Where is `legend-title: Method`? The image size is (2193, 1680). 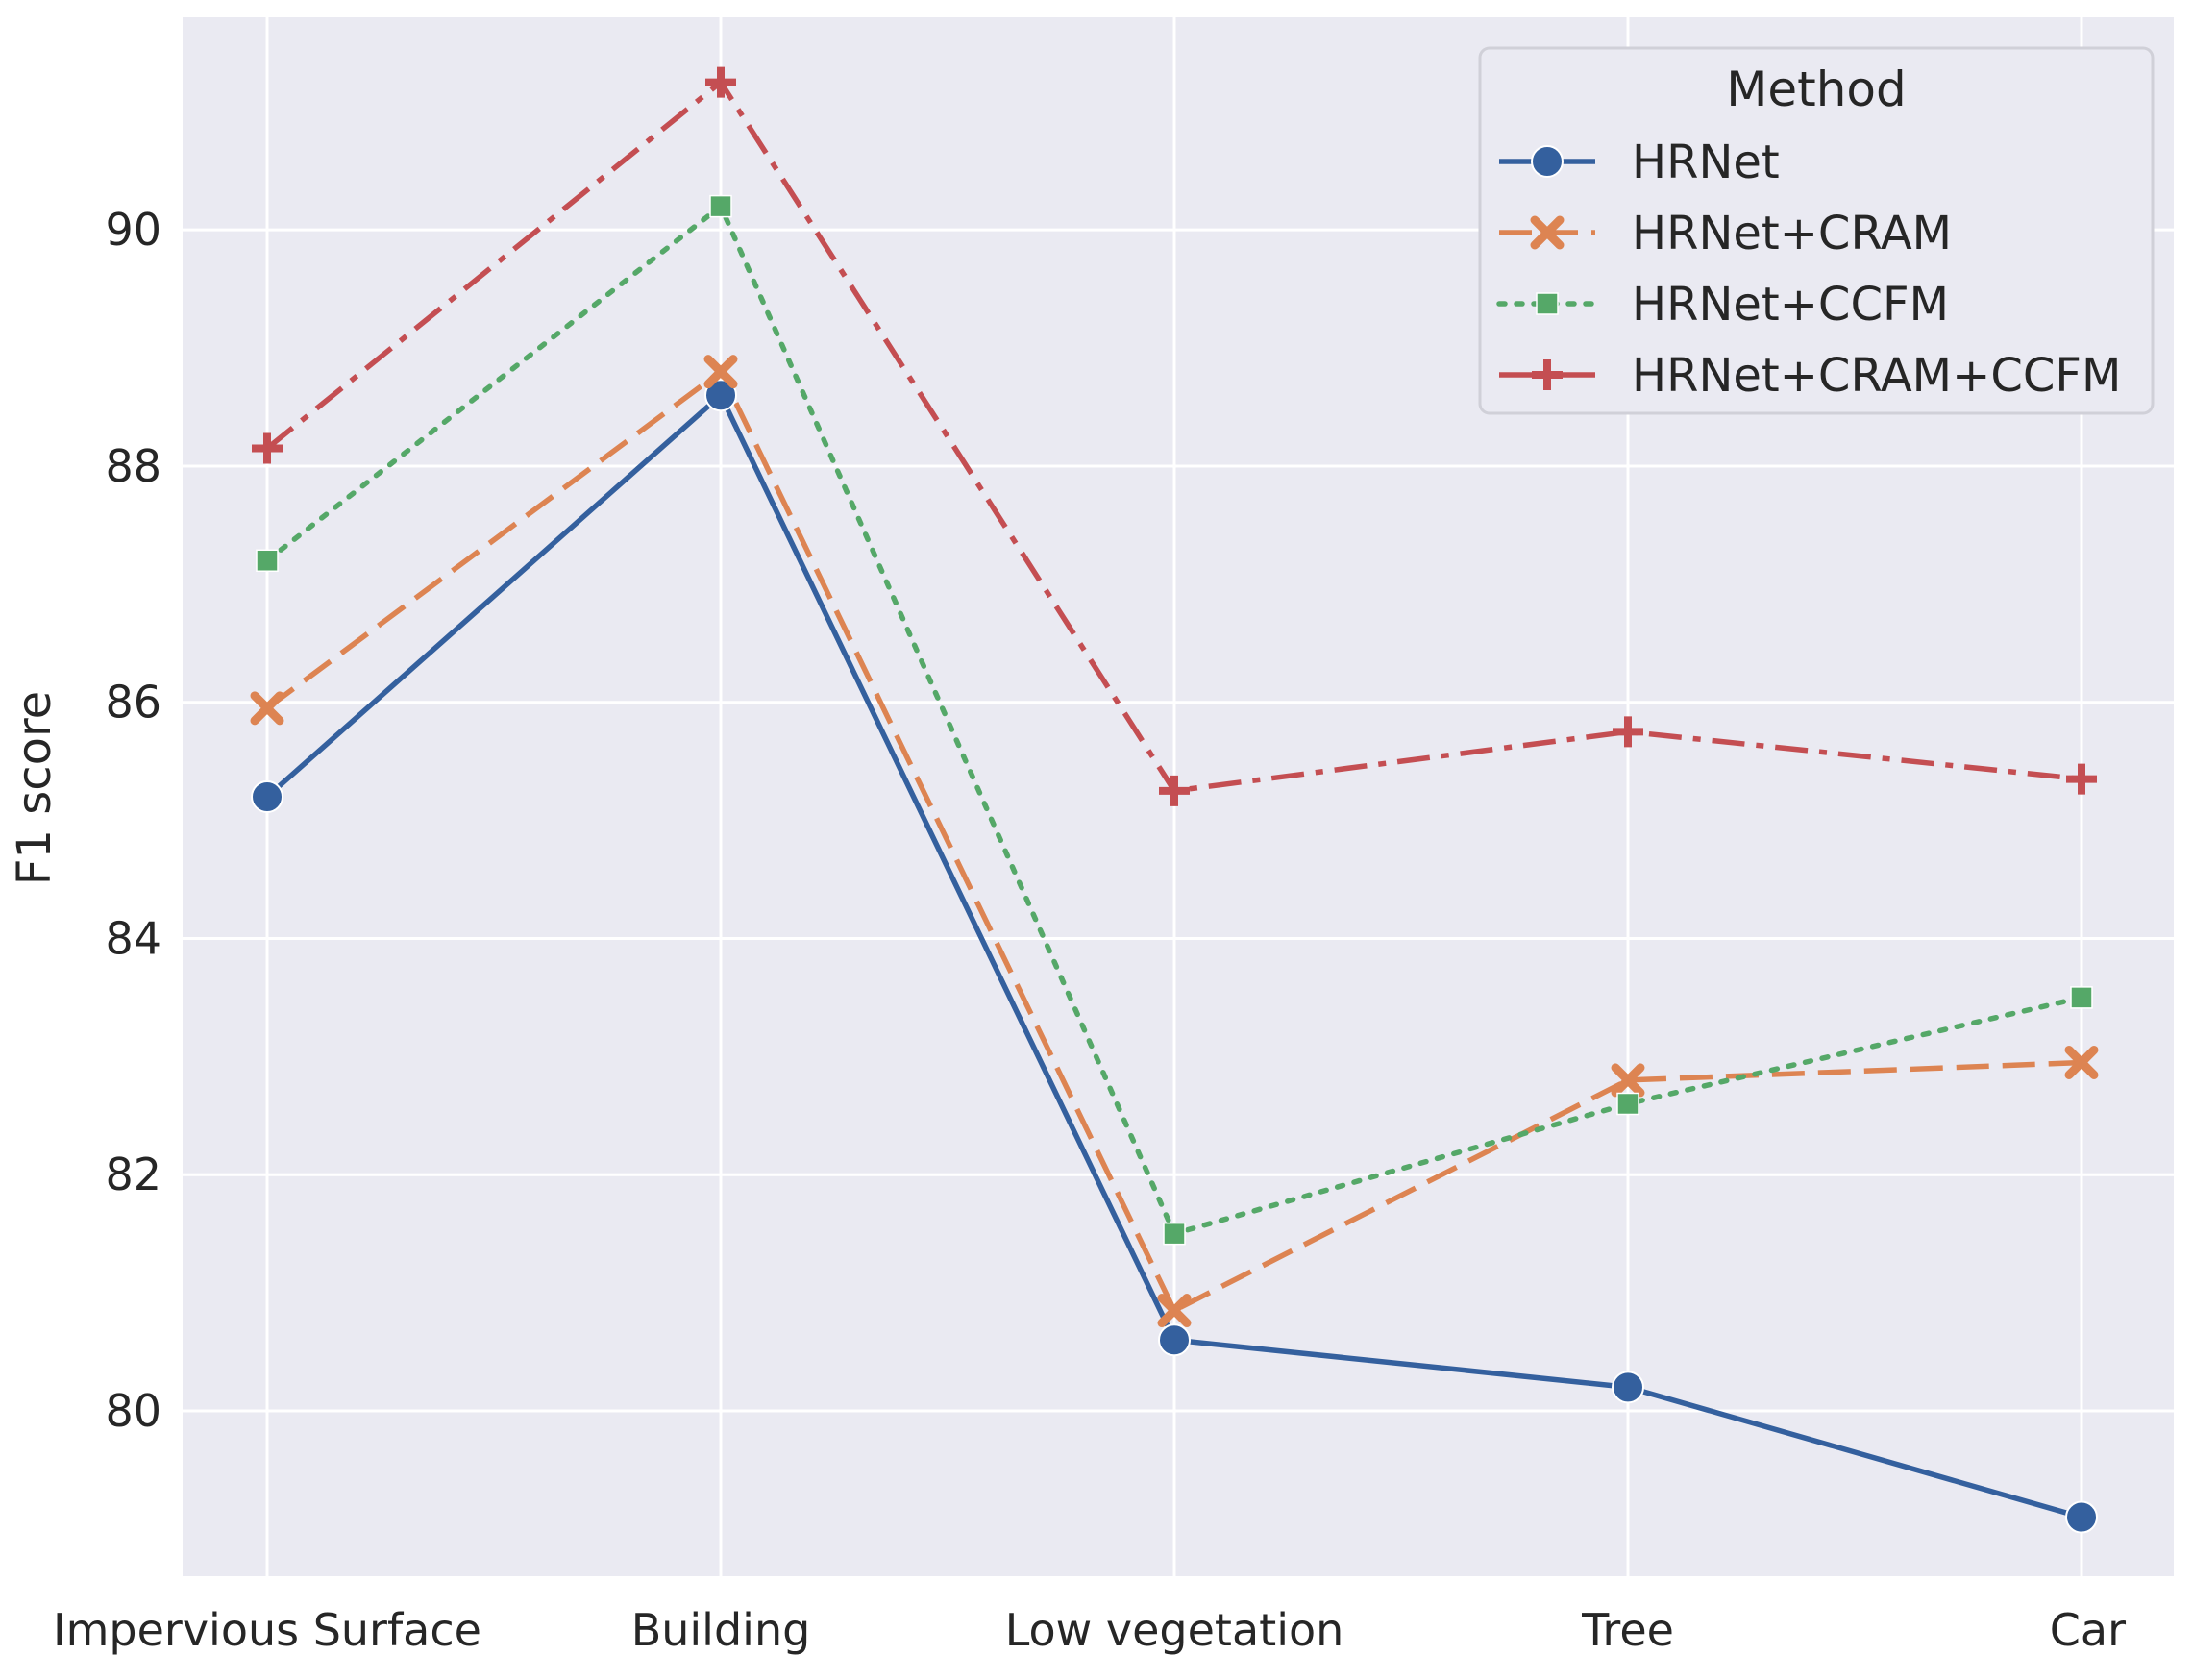 legend-title: Method is located at coordinates (1816, 90).